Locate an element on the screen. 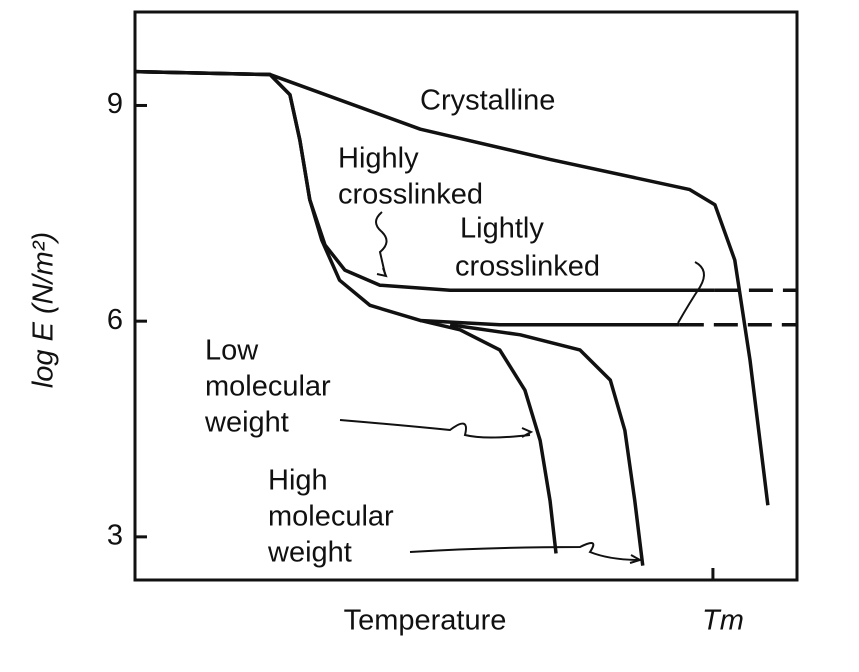  annotation: Highly is located at coordinates (378, 159).